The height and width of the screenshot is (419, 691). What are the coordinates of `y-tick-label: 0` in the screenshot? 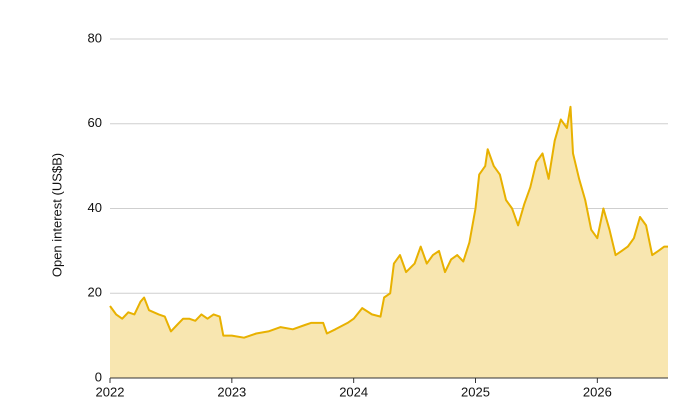 It's located at (98, 376).